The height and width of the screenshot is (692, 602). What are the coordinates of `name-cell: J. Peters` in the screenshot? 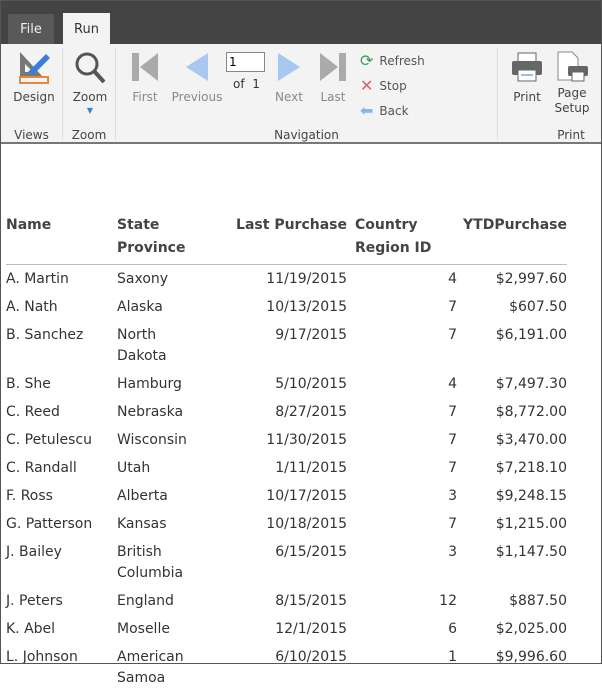 It's located at (34, 601).